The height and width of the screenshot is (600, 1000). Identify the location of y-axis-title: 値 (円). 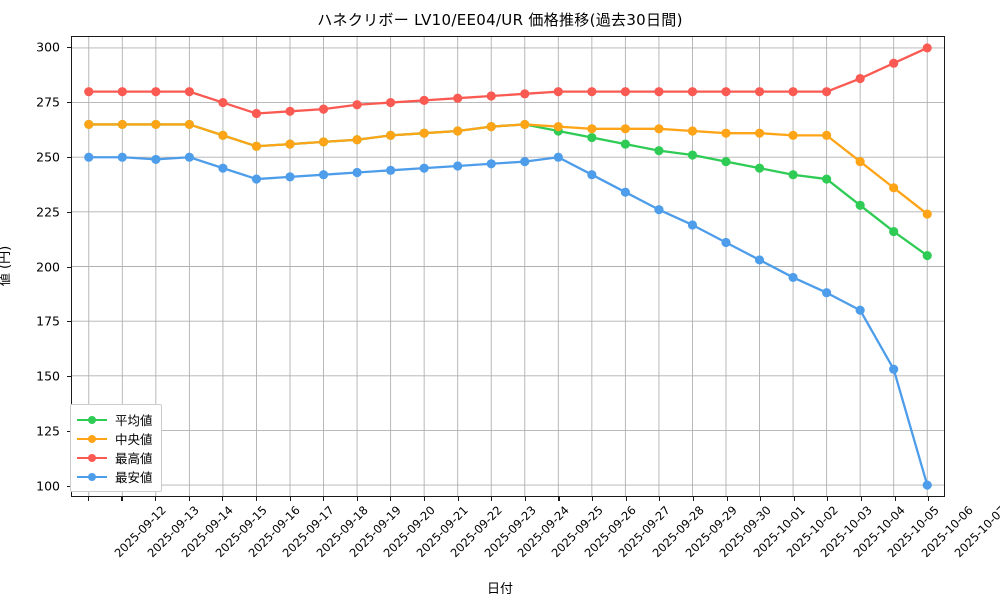
(6, 265).